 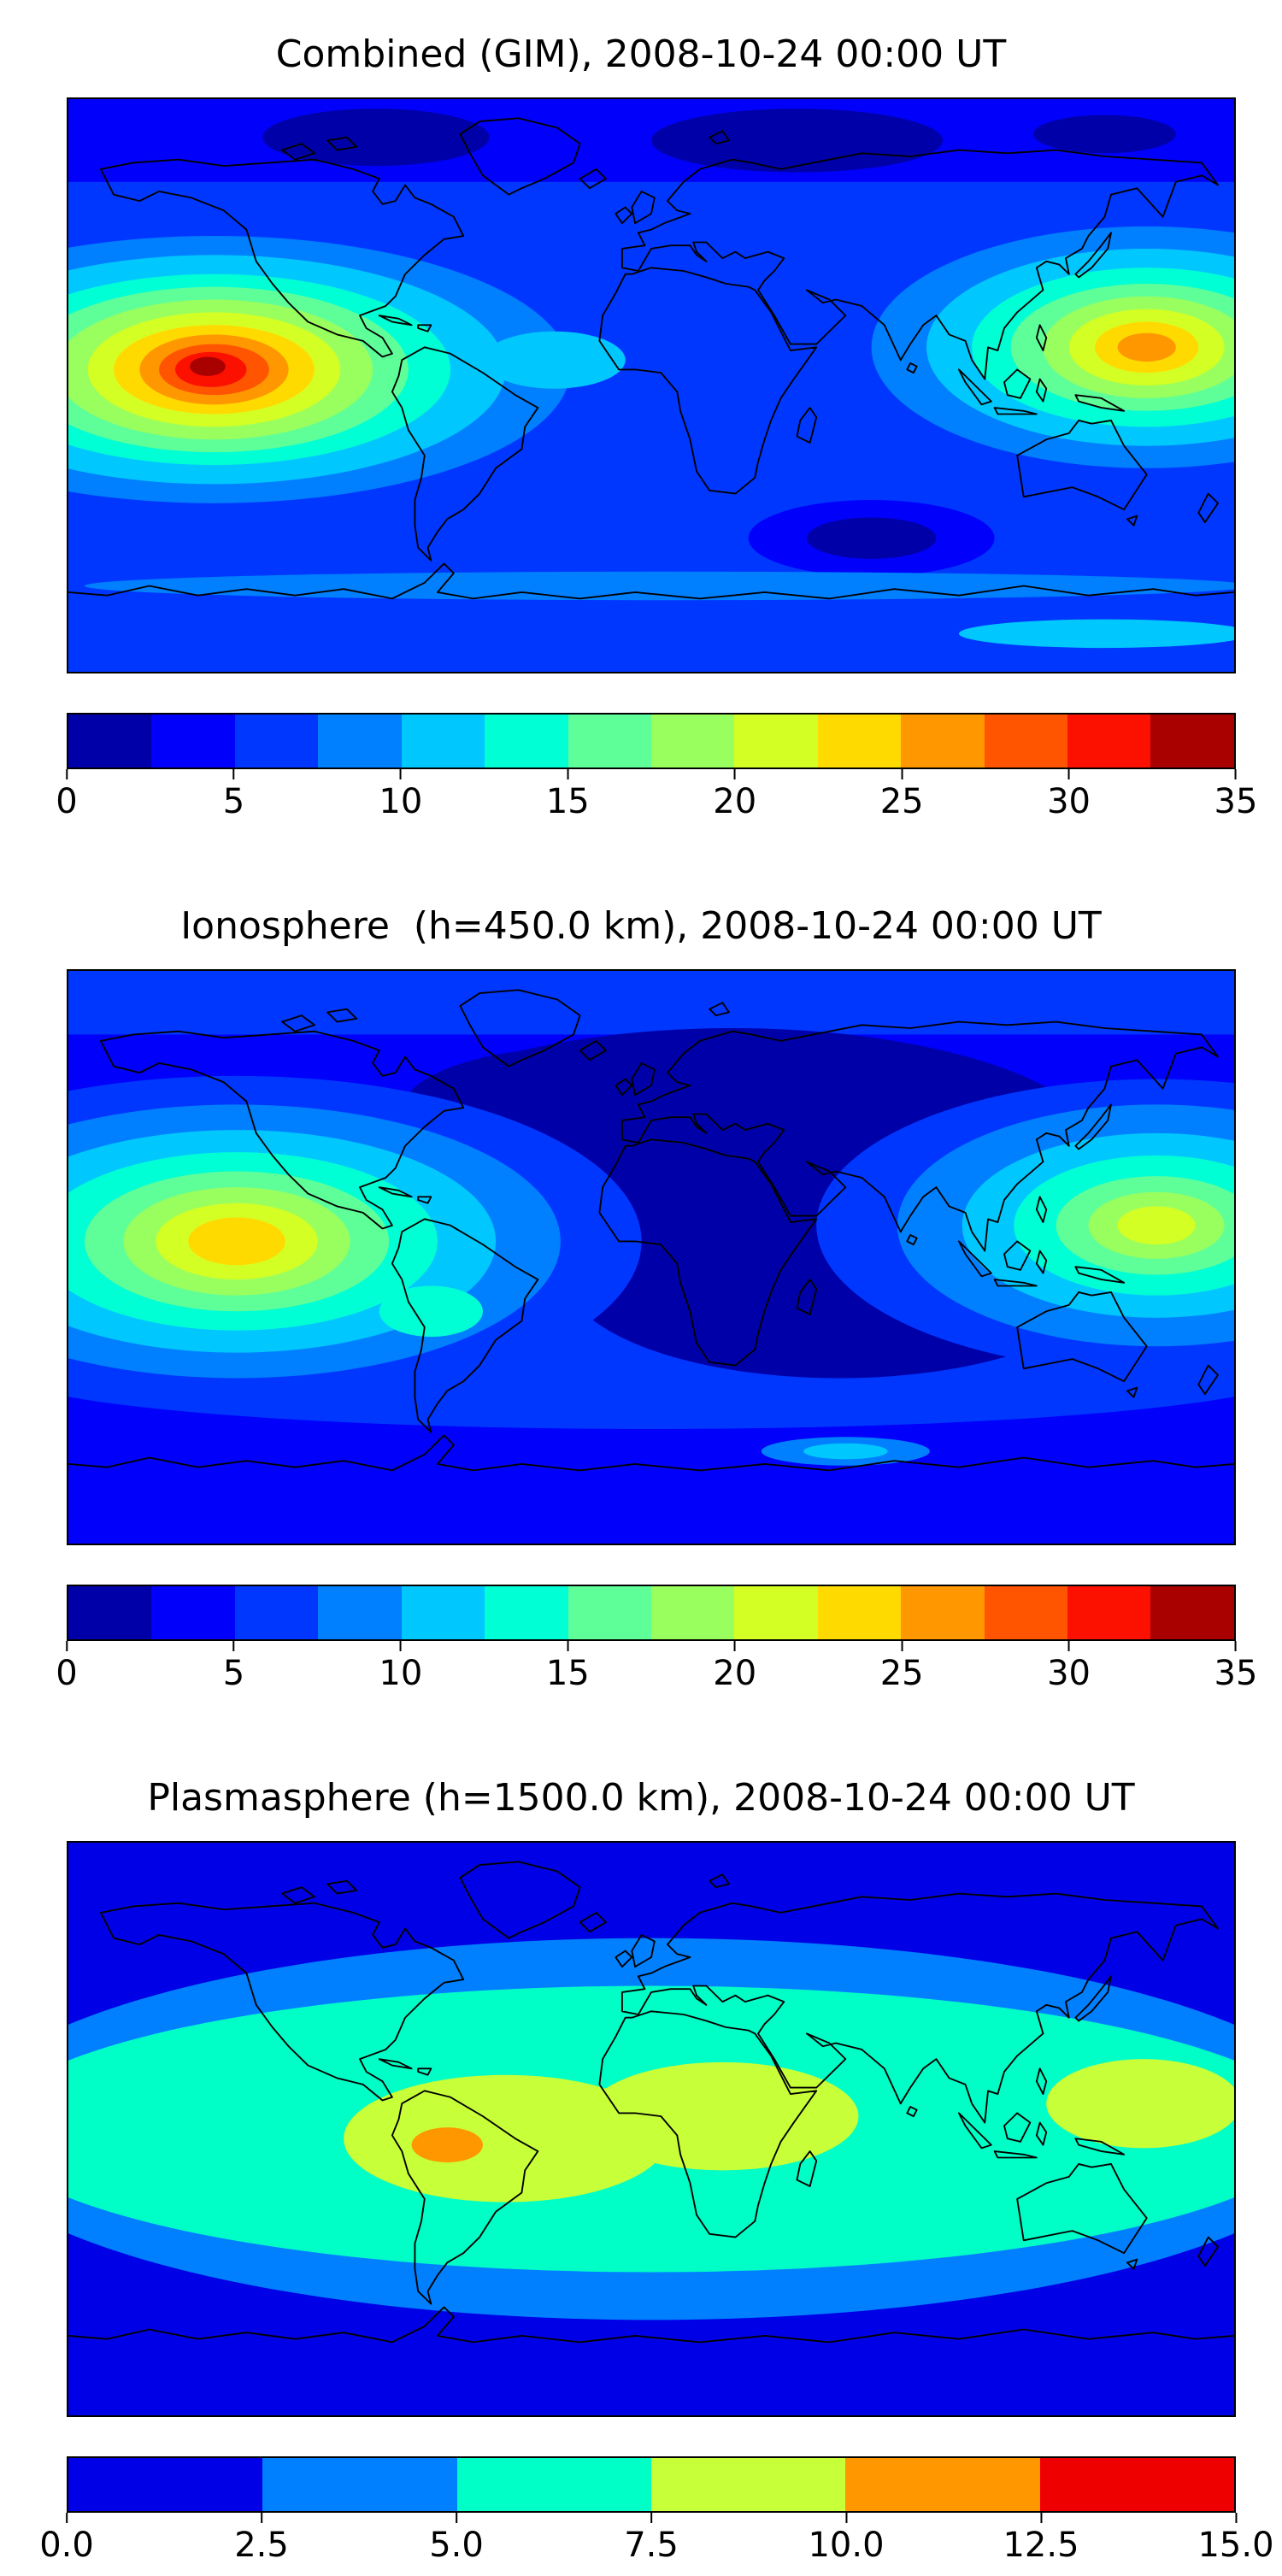 What do you see at coordinates (1235, 2545) in the screenshot?
I see `colorbar-tick-label: 15.0` at bounding box center [1235, 2545].